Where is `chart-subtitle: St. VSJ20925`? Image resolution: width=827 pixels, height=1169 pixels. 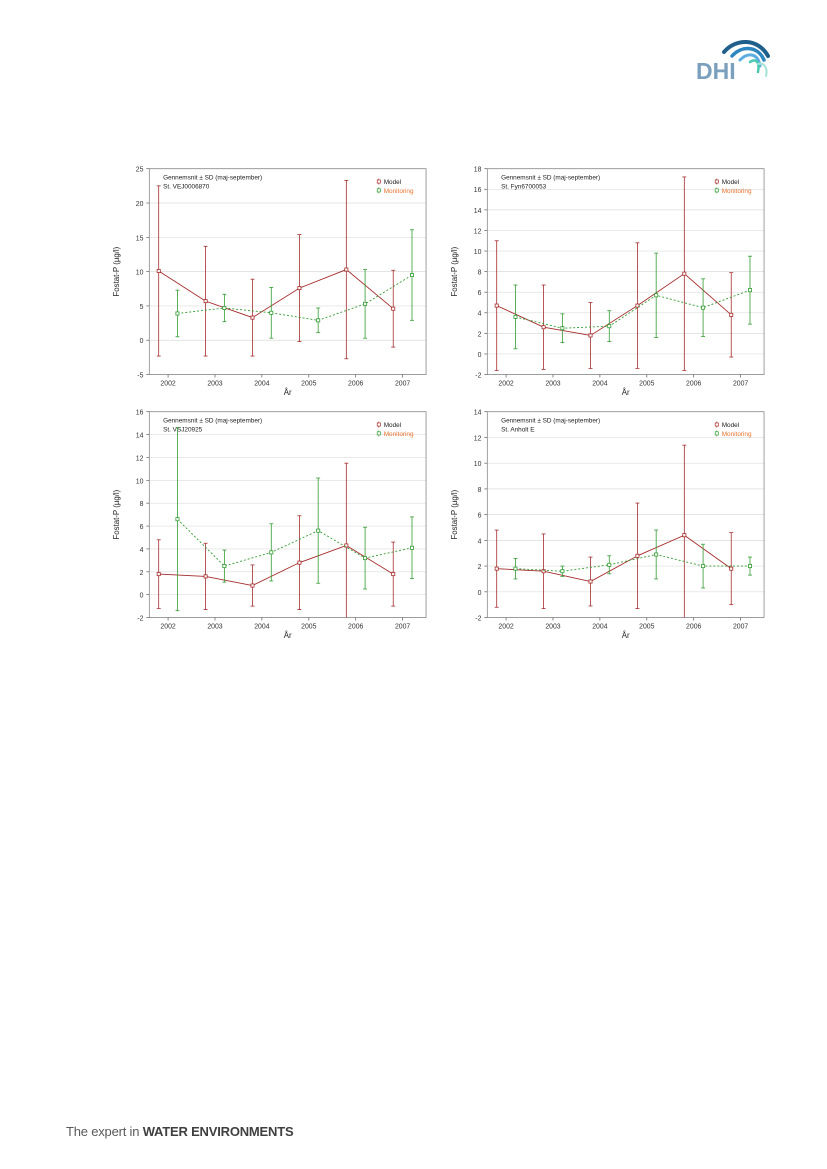 chart-subtitle: St. VSJ20925 is located at coordinates (183, 429).